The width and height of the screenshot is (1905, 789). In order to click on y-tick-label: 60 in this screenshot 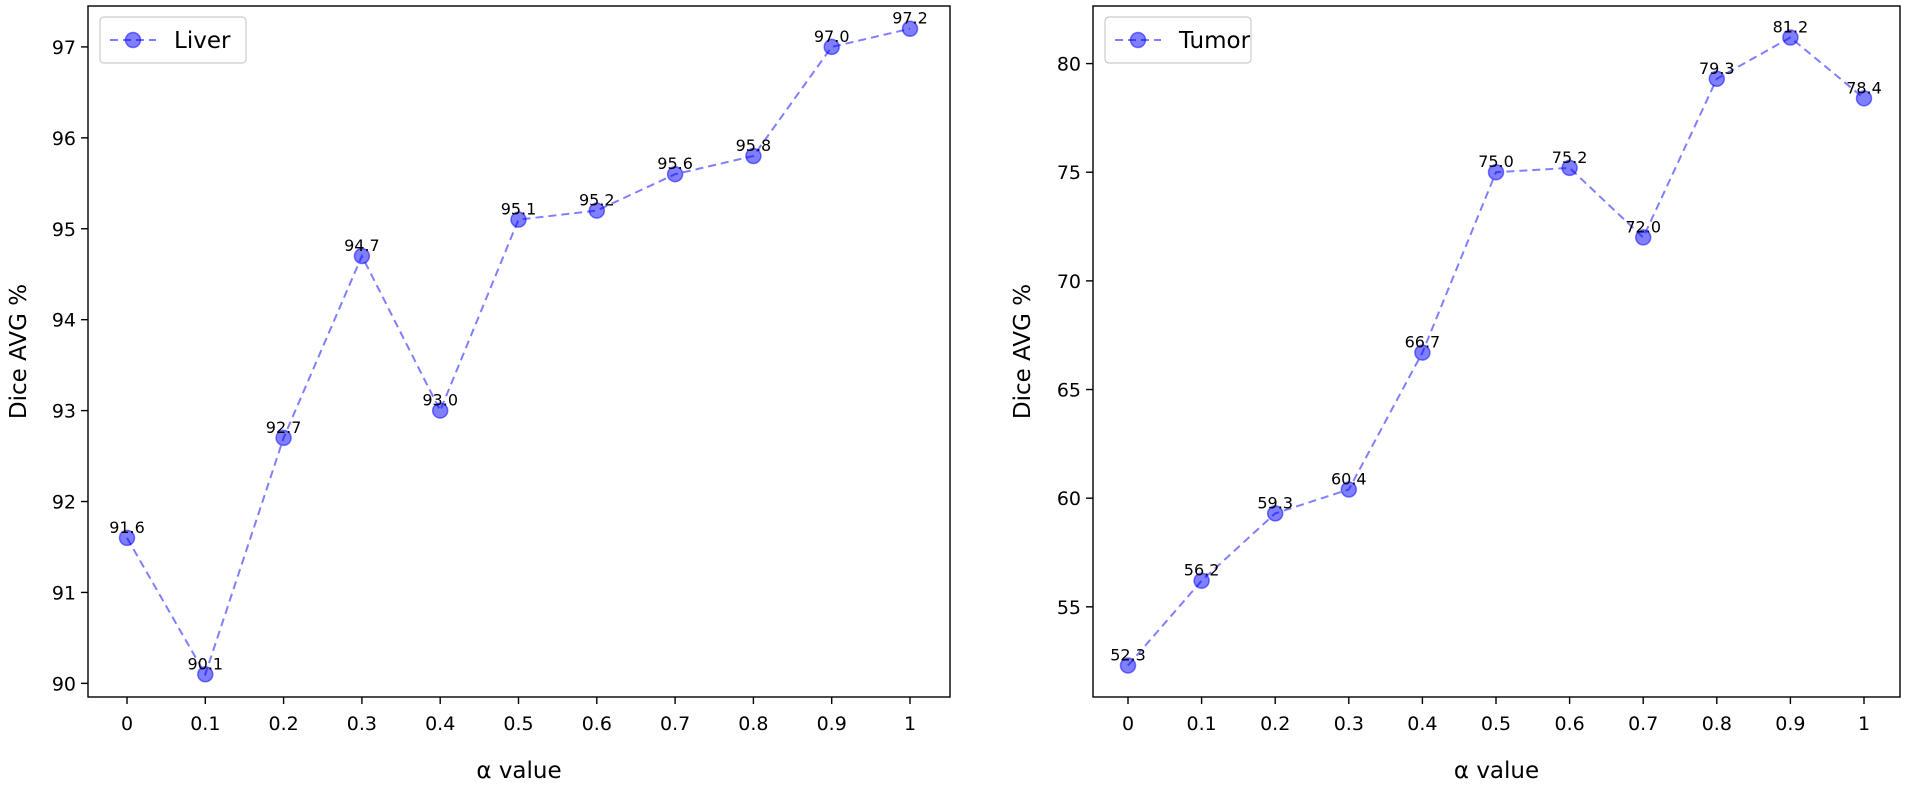, I will do `click(1069, 499)`.